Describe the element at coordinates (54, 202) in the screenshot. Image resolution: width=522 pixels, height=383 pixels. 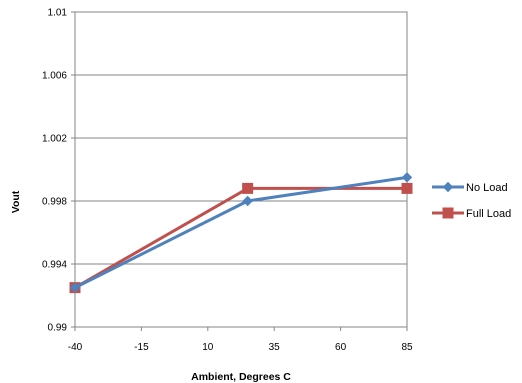
I see `y-tick-label: 0.998` at that location.